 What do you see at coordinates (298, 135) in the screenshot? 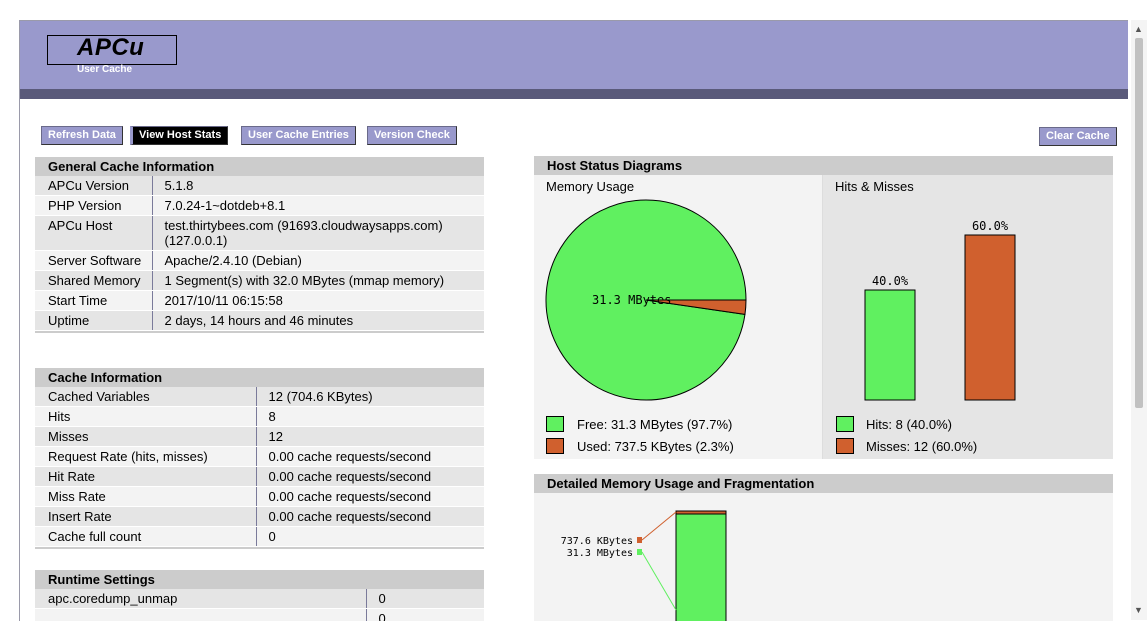
I see `user-cache-entries-button: User Cache Entries` at bounding box center [298, 135].